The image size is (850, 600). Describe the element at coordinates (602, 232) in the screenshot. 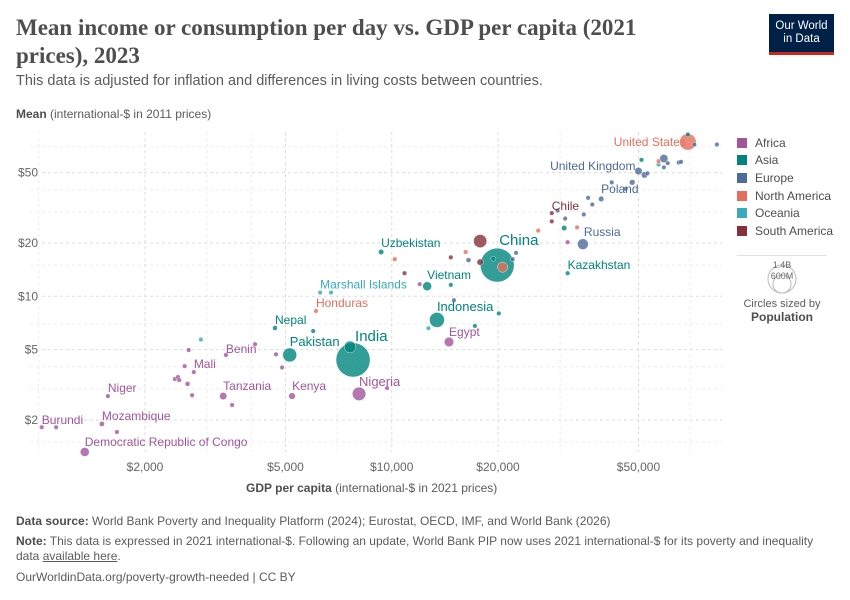

I see `point-label: Russia` at that location.